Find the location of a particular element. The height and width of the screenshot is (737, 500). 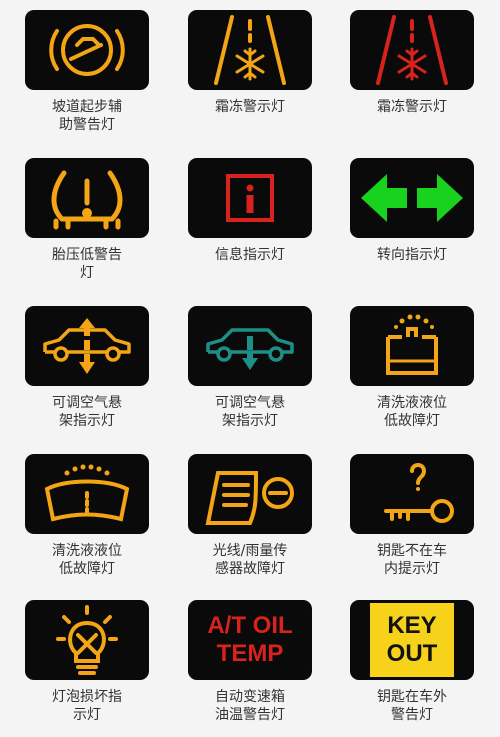

cell-air-suspension-down: 可调空气悬 架指示灯 is located at coordinates (250, 368).